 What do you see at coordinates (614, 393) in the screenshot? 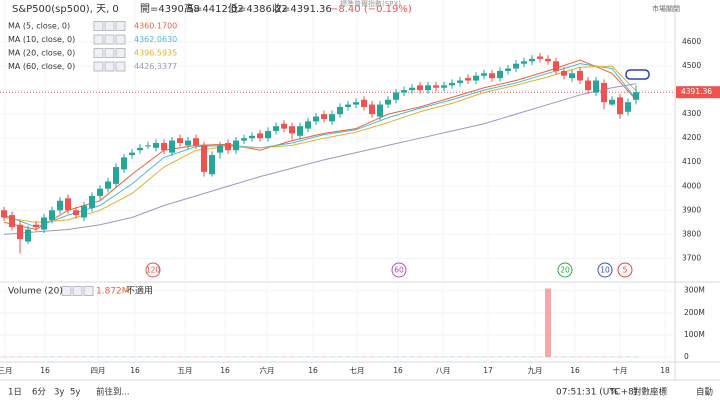
I see `toolbar-item: %` at bounding box center [614, 393].